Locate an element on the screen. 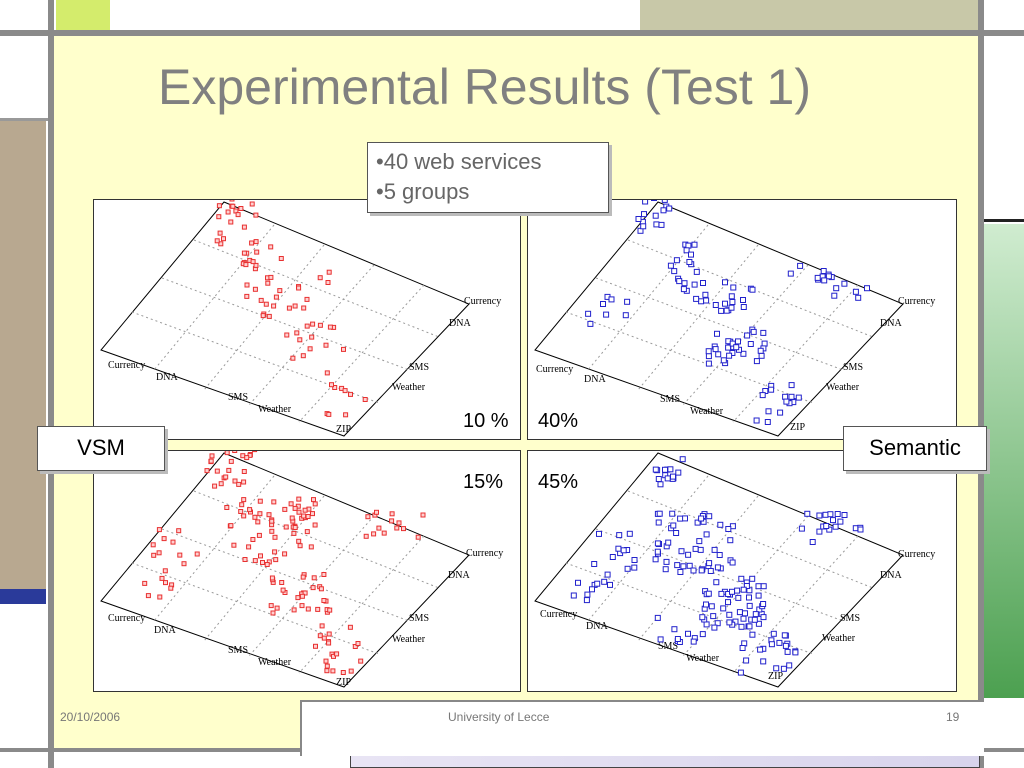 Image resolution: width=1024 pixels, height=768 pixels. axis-label-dna: DNA is located at coordinates (459, 575).